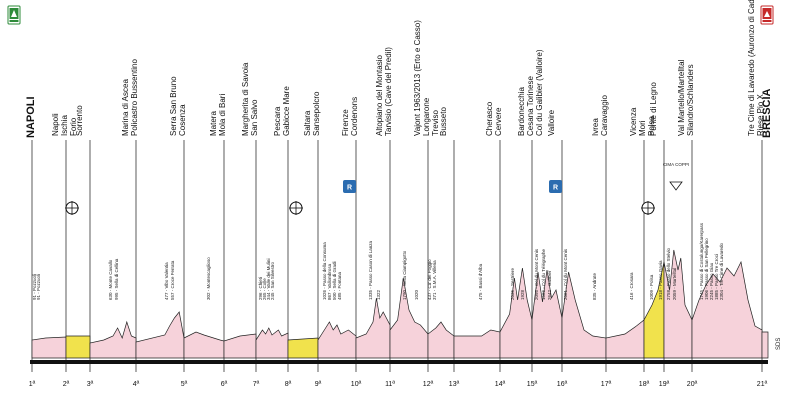  Describe the element at coordinates (676, 164) in the screenshot. I see `svg-text: CIMA COPPI` at that location.